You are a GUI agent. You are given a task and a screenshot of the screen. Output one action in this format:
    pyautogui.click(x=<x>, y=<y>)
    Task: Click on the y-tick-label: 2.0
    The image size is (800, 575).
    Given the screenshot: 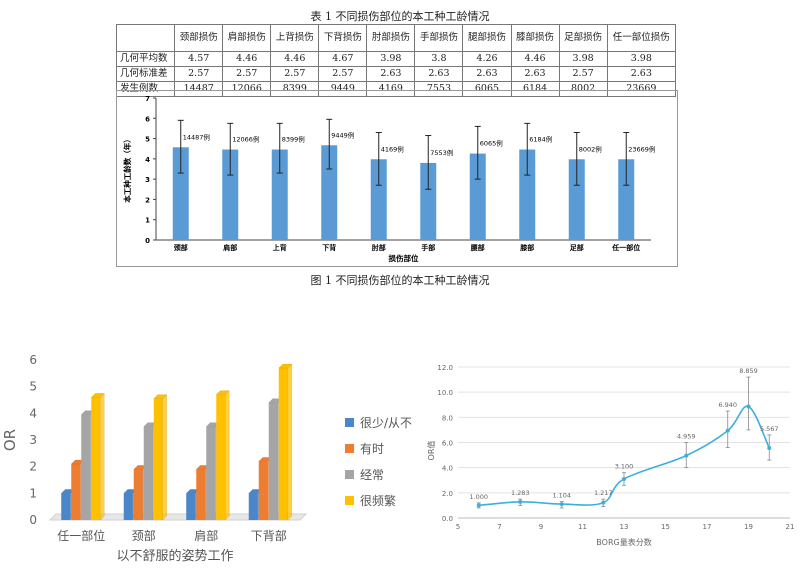 What is the action you would take?
    pyautogui.click(x=447, y=494)
    